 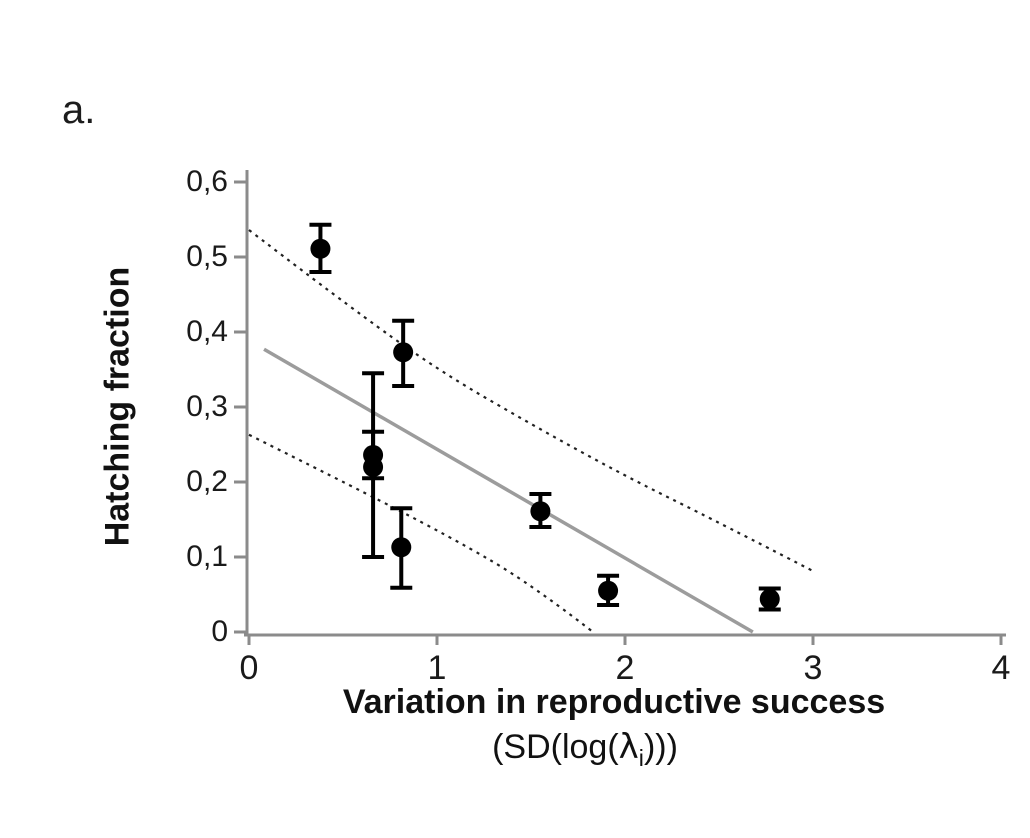 I want to click on y-tick-label: 0, so click(x=219, y=631).